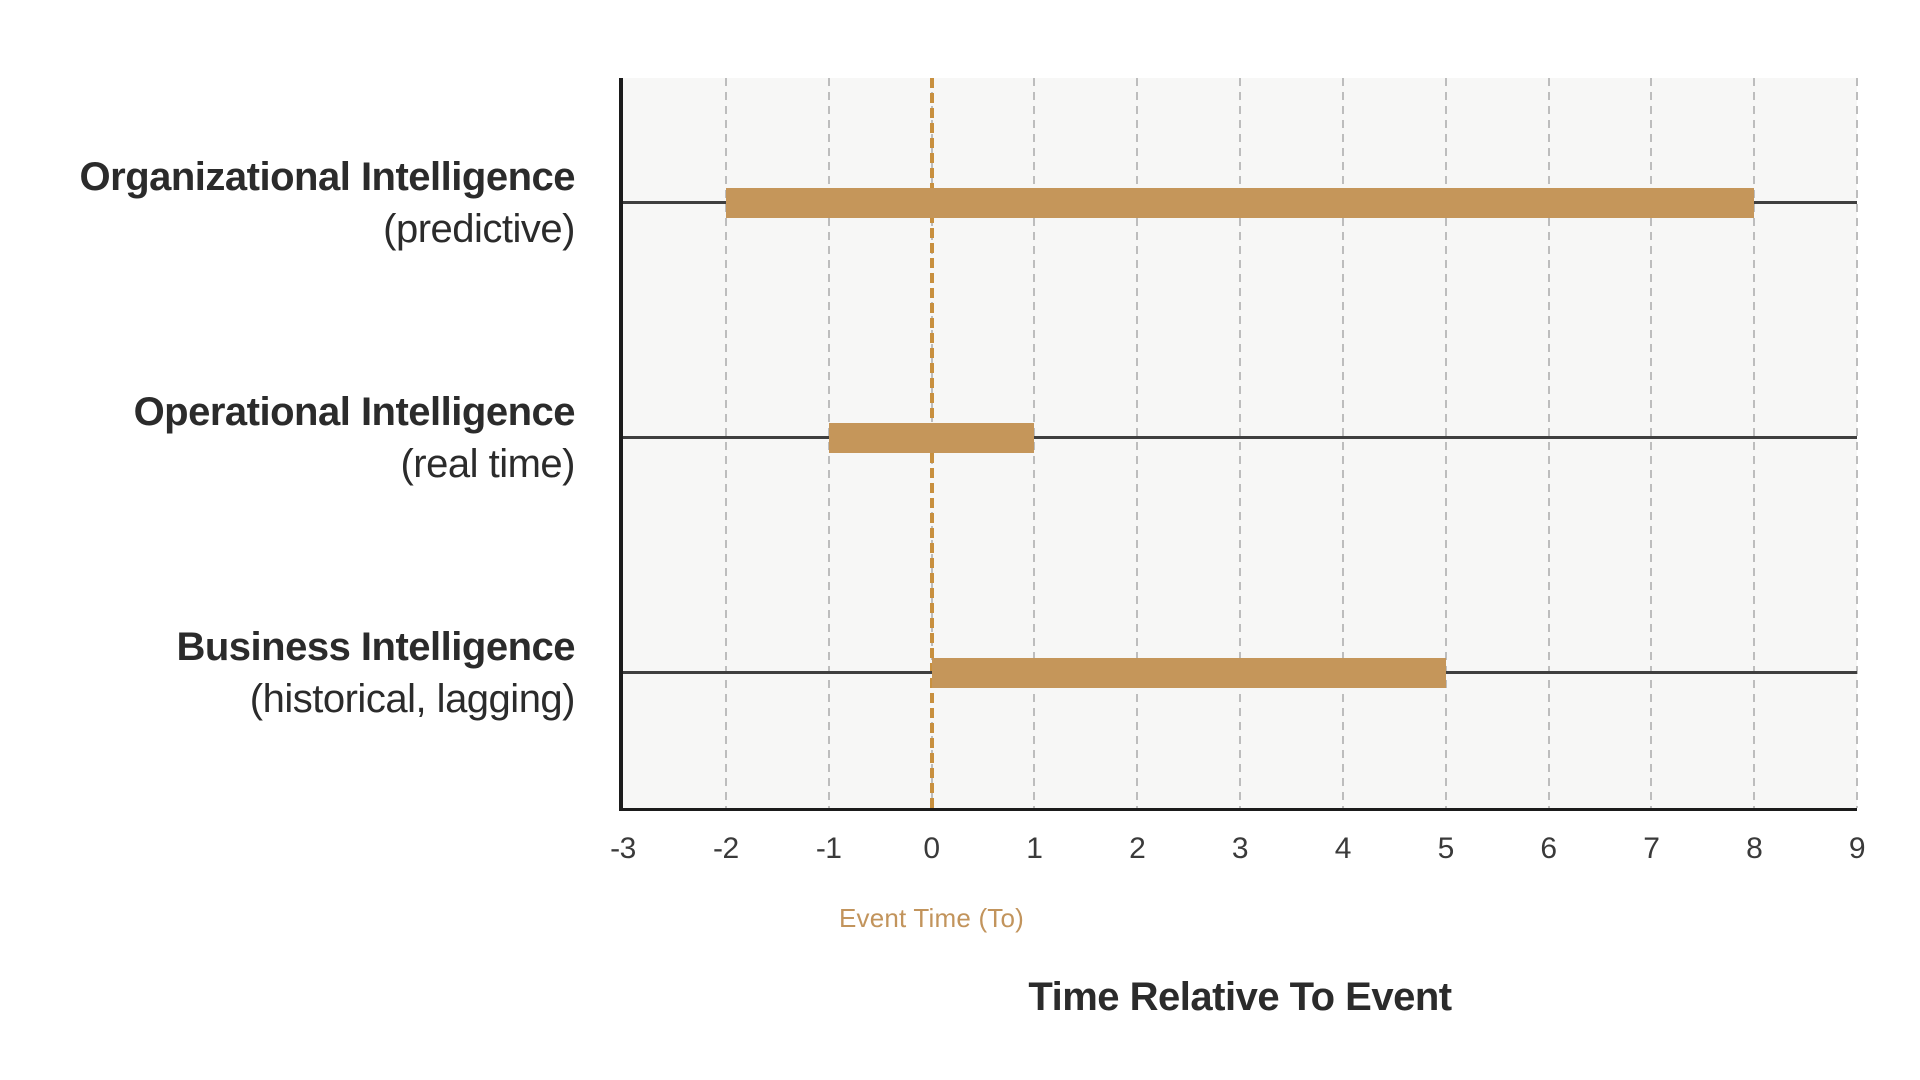 The width and height of the screenshot is (1920, 1080). Describe the element at coordinates (1343, 848) in the screenshot. I see `x-tick-label: 4` at that location.